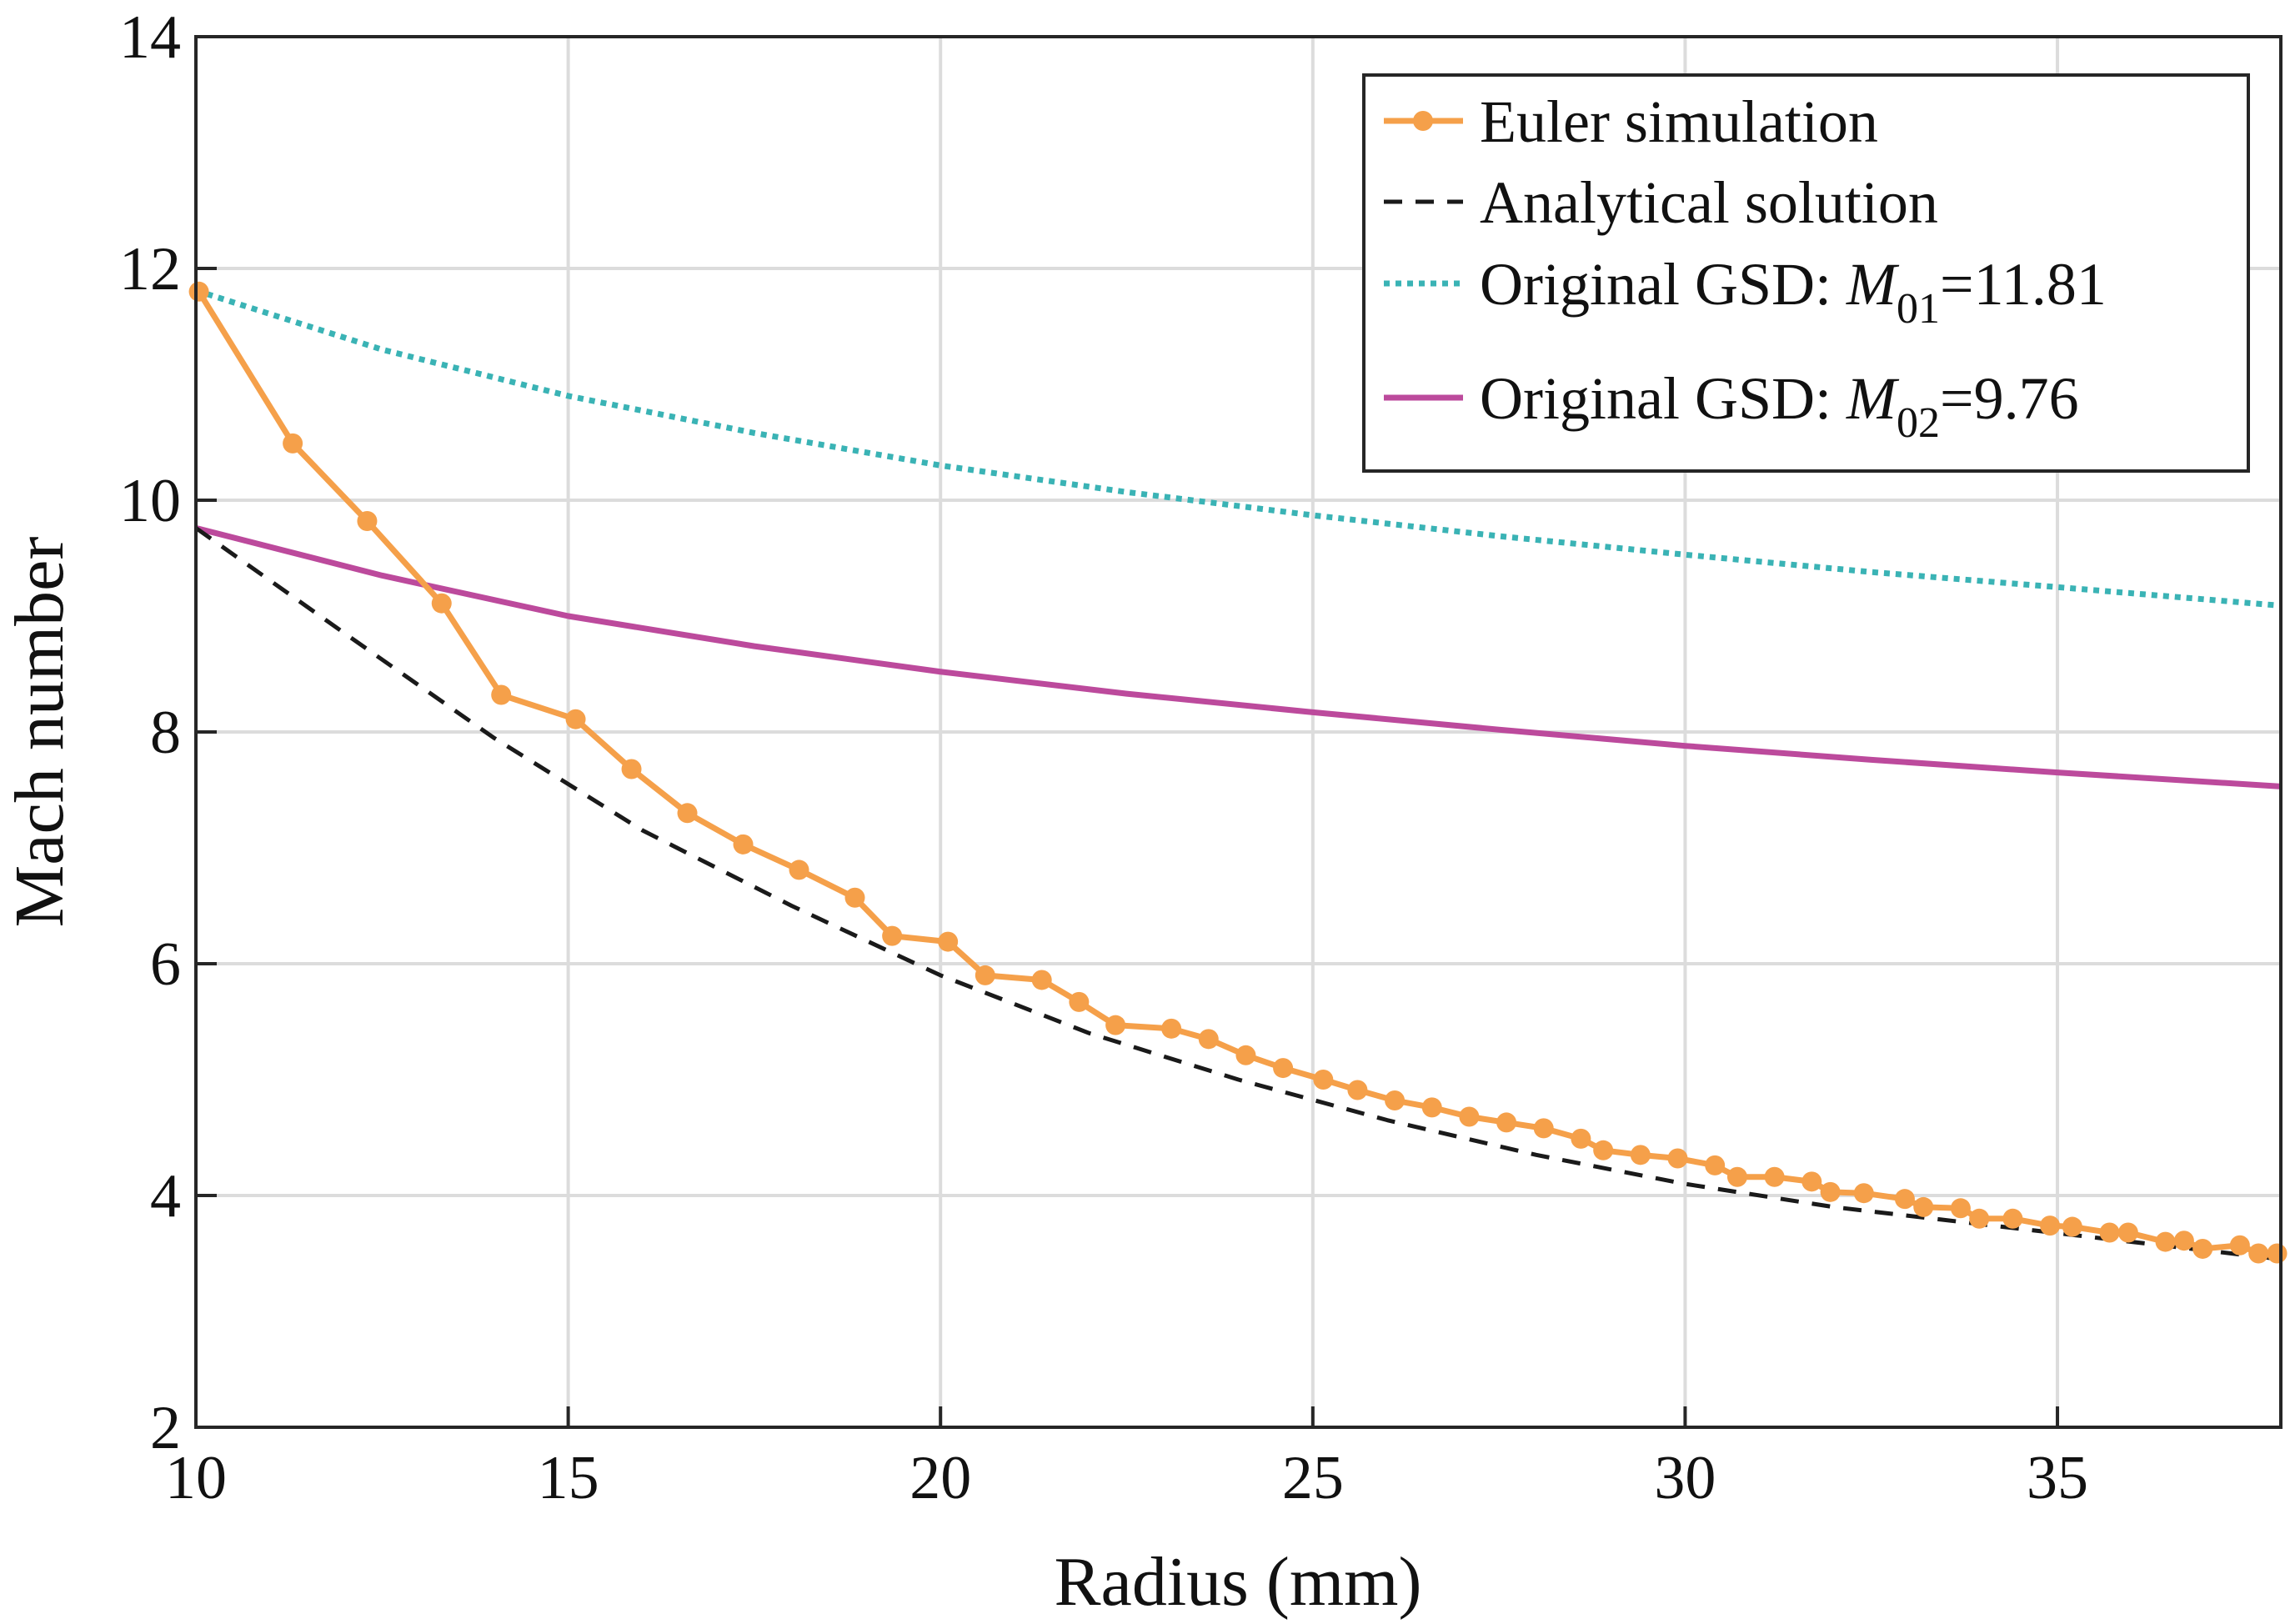 The height and width of the screenshot is (1624, 2295). Describe the element at coordinates (1919, 423) in the screenshot. I see `legend-label-part: 02` at that location.